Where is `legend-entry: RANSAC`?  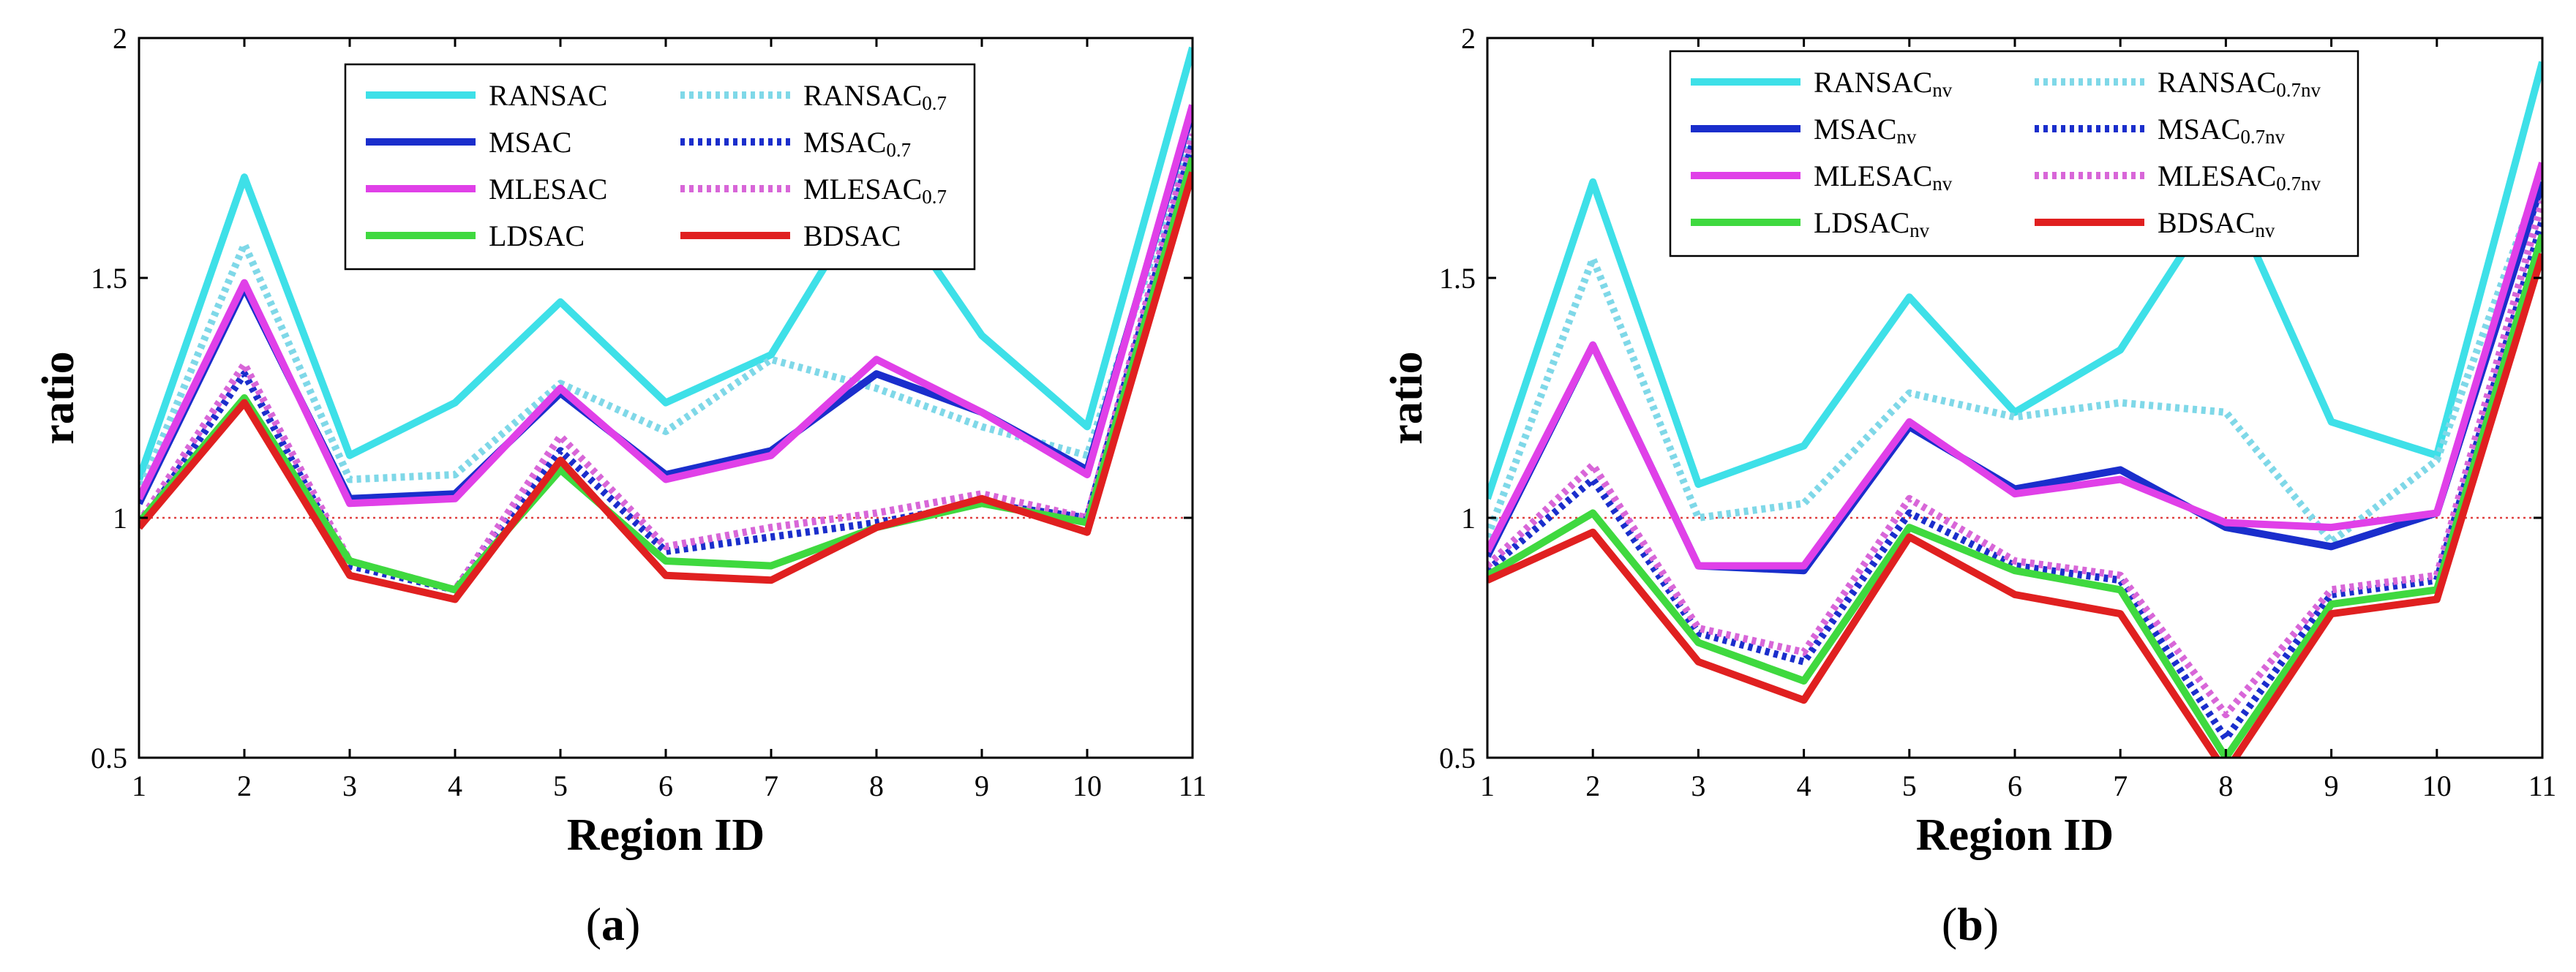 legend-entry: RANSAC is located at coordinates (548, 96).